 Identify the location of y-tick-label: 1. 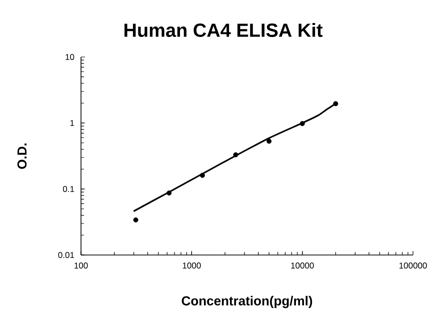
(72, 123).